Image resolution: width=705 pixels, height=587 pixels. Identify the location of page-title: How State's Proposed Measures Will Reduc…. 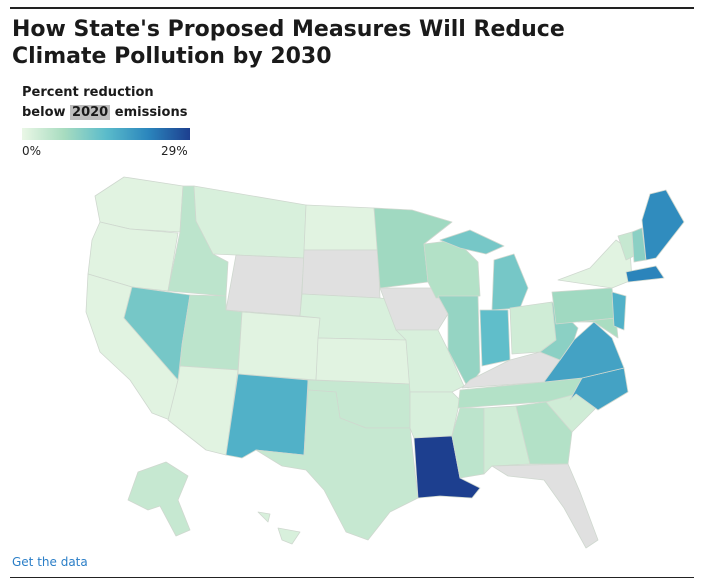
(288, 43).